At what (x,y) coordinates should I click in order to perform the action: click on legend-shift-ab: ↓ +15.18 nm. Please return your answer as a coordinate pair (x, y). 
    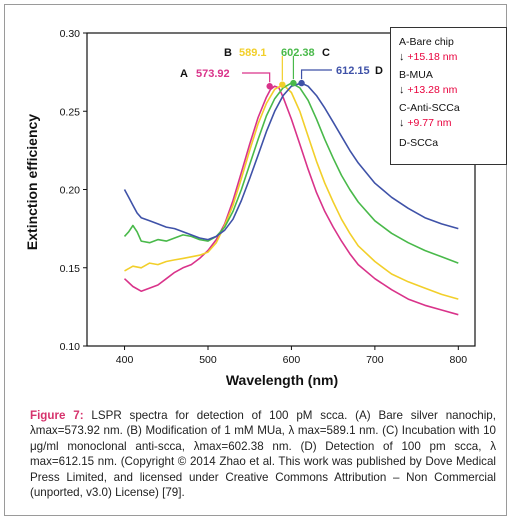
    Looking at the image, I should click on (428, 57).